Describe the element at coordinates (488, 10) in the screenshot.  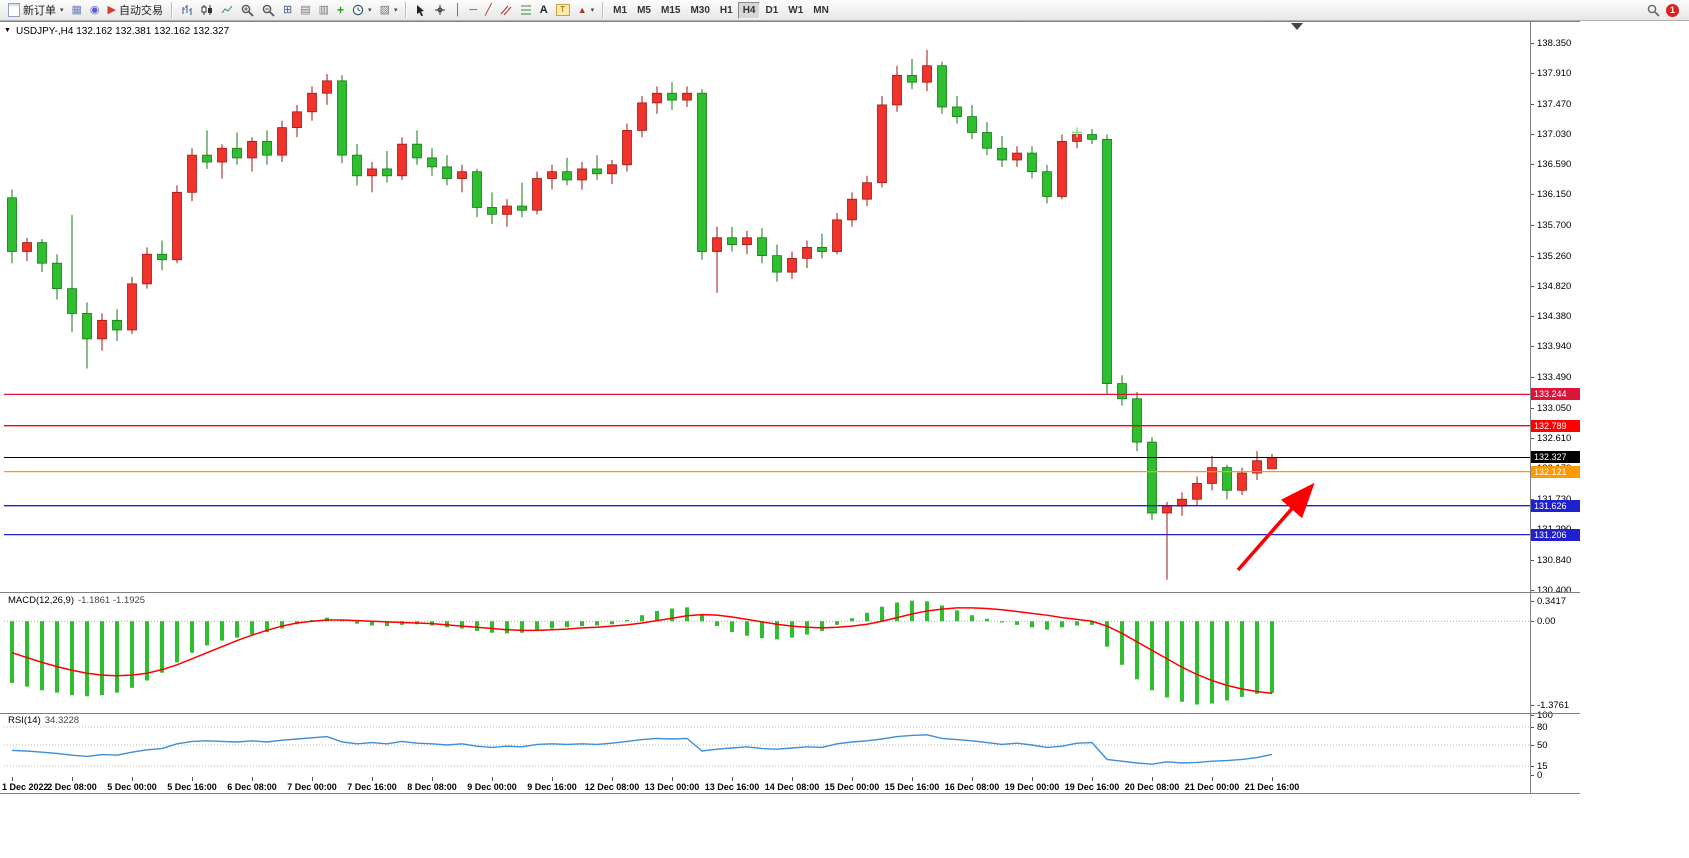
I see `trendline-tool-button: ╱` at that location.